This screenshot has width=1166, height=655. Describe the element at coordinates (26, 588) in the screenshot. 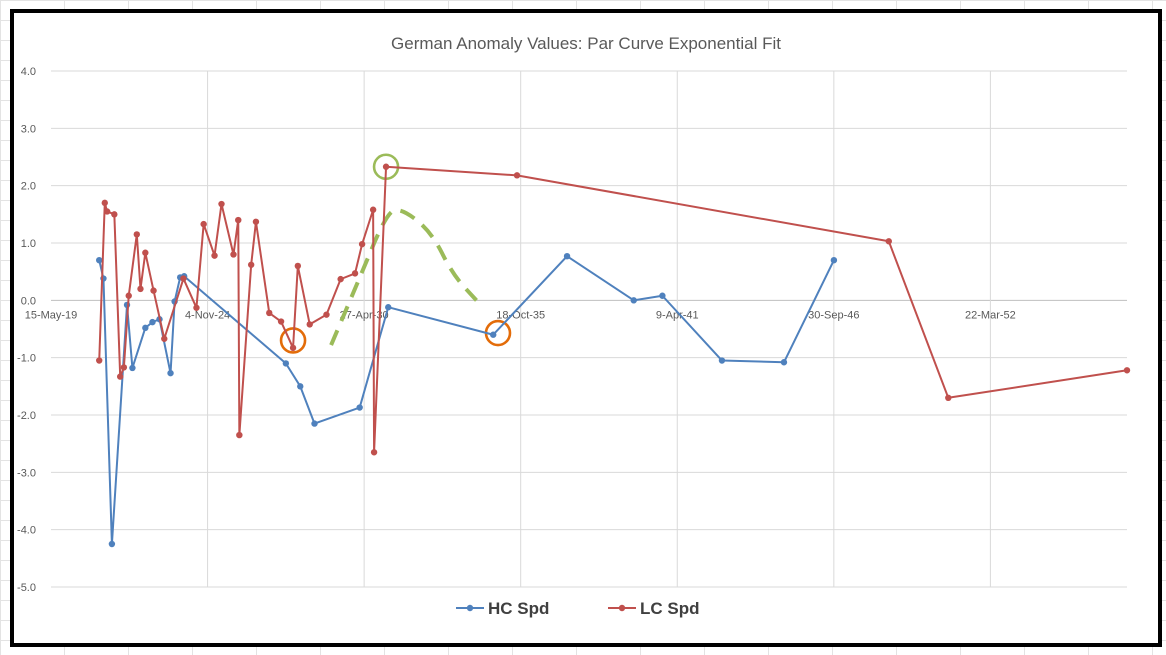

I see `y-tick-label: -5.0` at that location.